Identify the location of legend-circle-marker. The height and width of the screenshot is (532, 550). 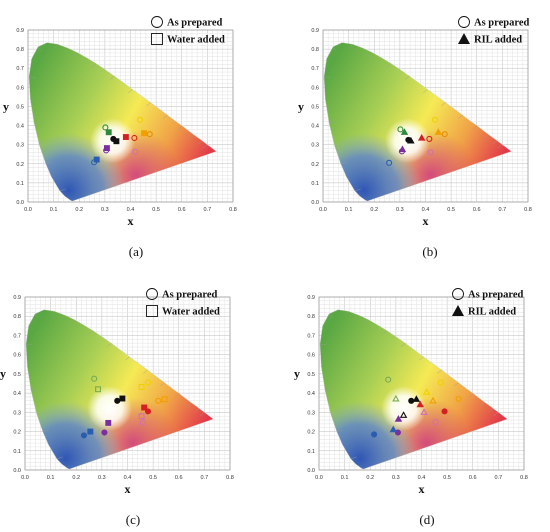
(157, 22).